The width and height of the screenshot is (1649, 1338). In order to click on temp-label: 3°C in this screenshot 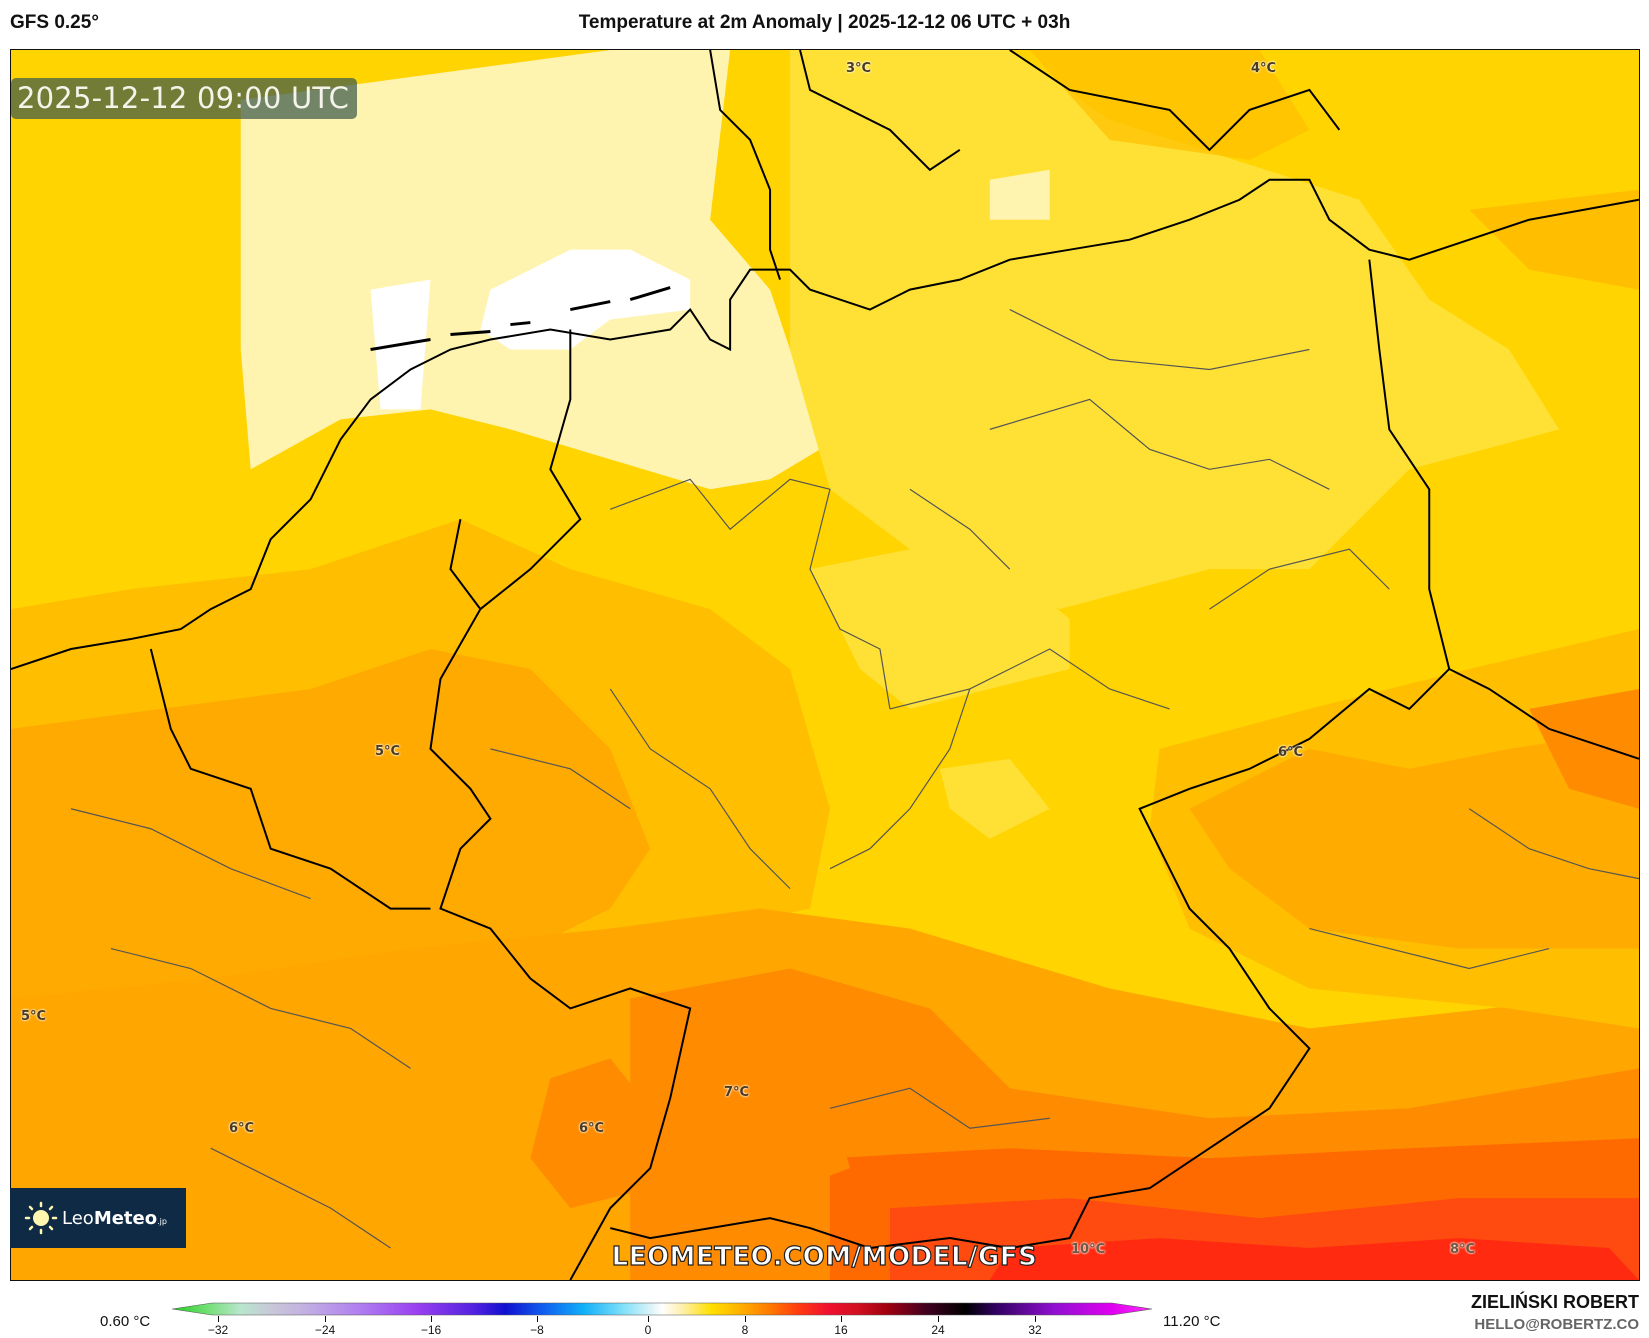, I will do `click(859, 68)`.